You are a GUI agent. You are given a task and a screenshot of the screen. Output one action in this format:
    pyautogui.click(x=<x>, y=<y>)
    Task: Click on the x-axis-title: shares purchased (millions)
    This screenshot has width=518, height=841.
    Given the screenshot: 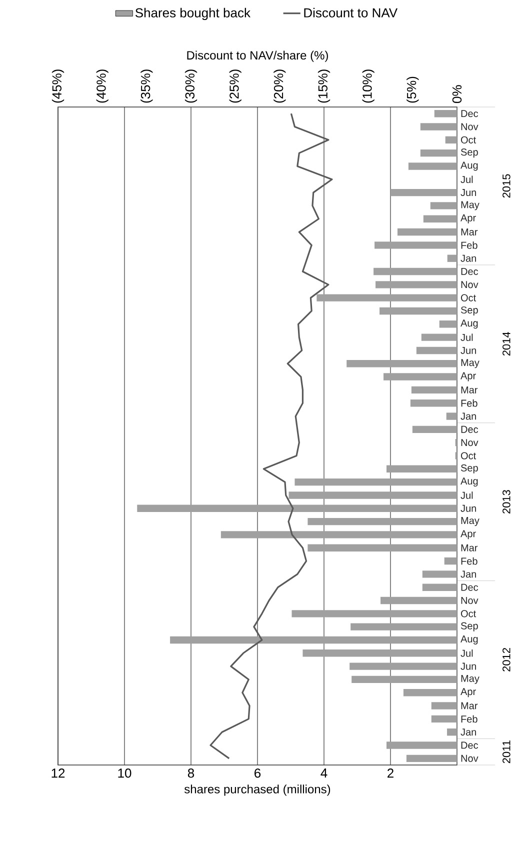 What is the action you would take?
    pyautogui.click(x=257, y=790)
    